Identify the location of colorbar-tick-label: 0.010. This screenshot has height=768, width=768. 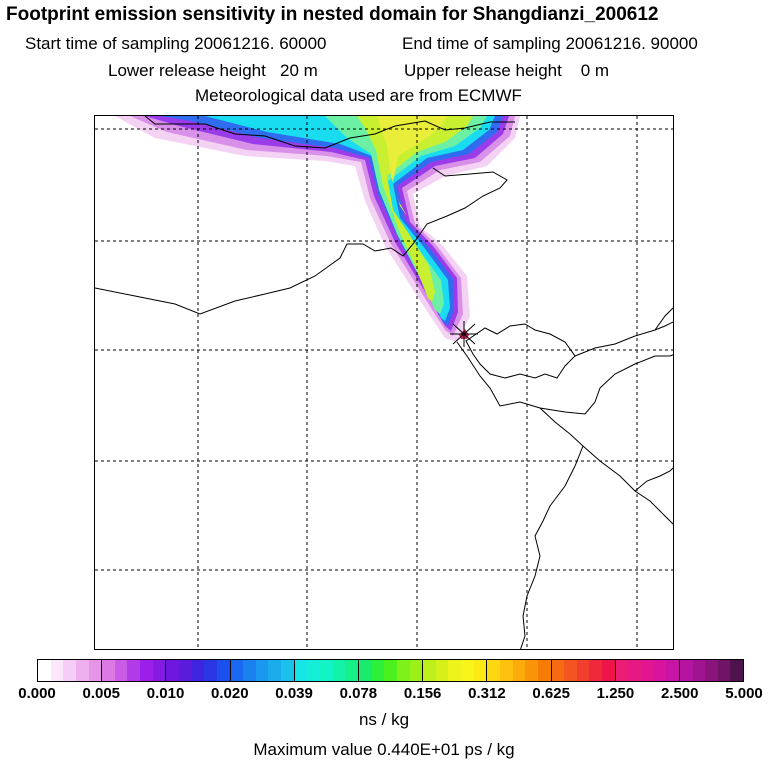
(165, 693).